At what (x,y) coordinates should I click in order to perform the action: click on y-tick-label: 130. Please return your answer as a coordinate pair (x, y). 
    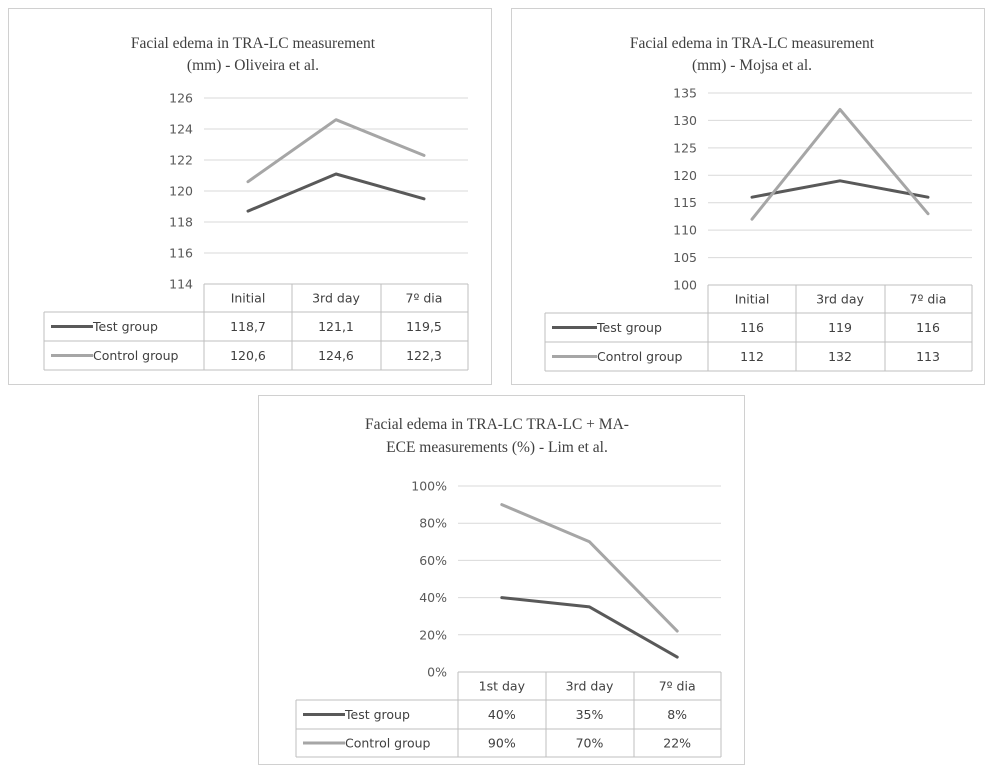
    Looking at the image, I should click on (685, 120).